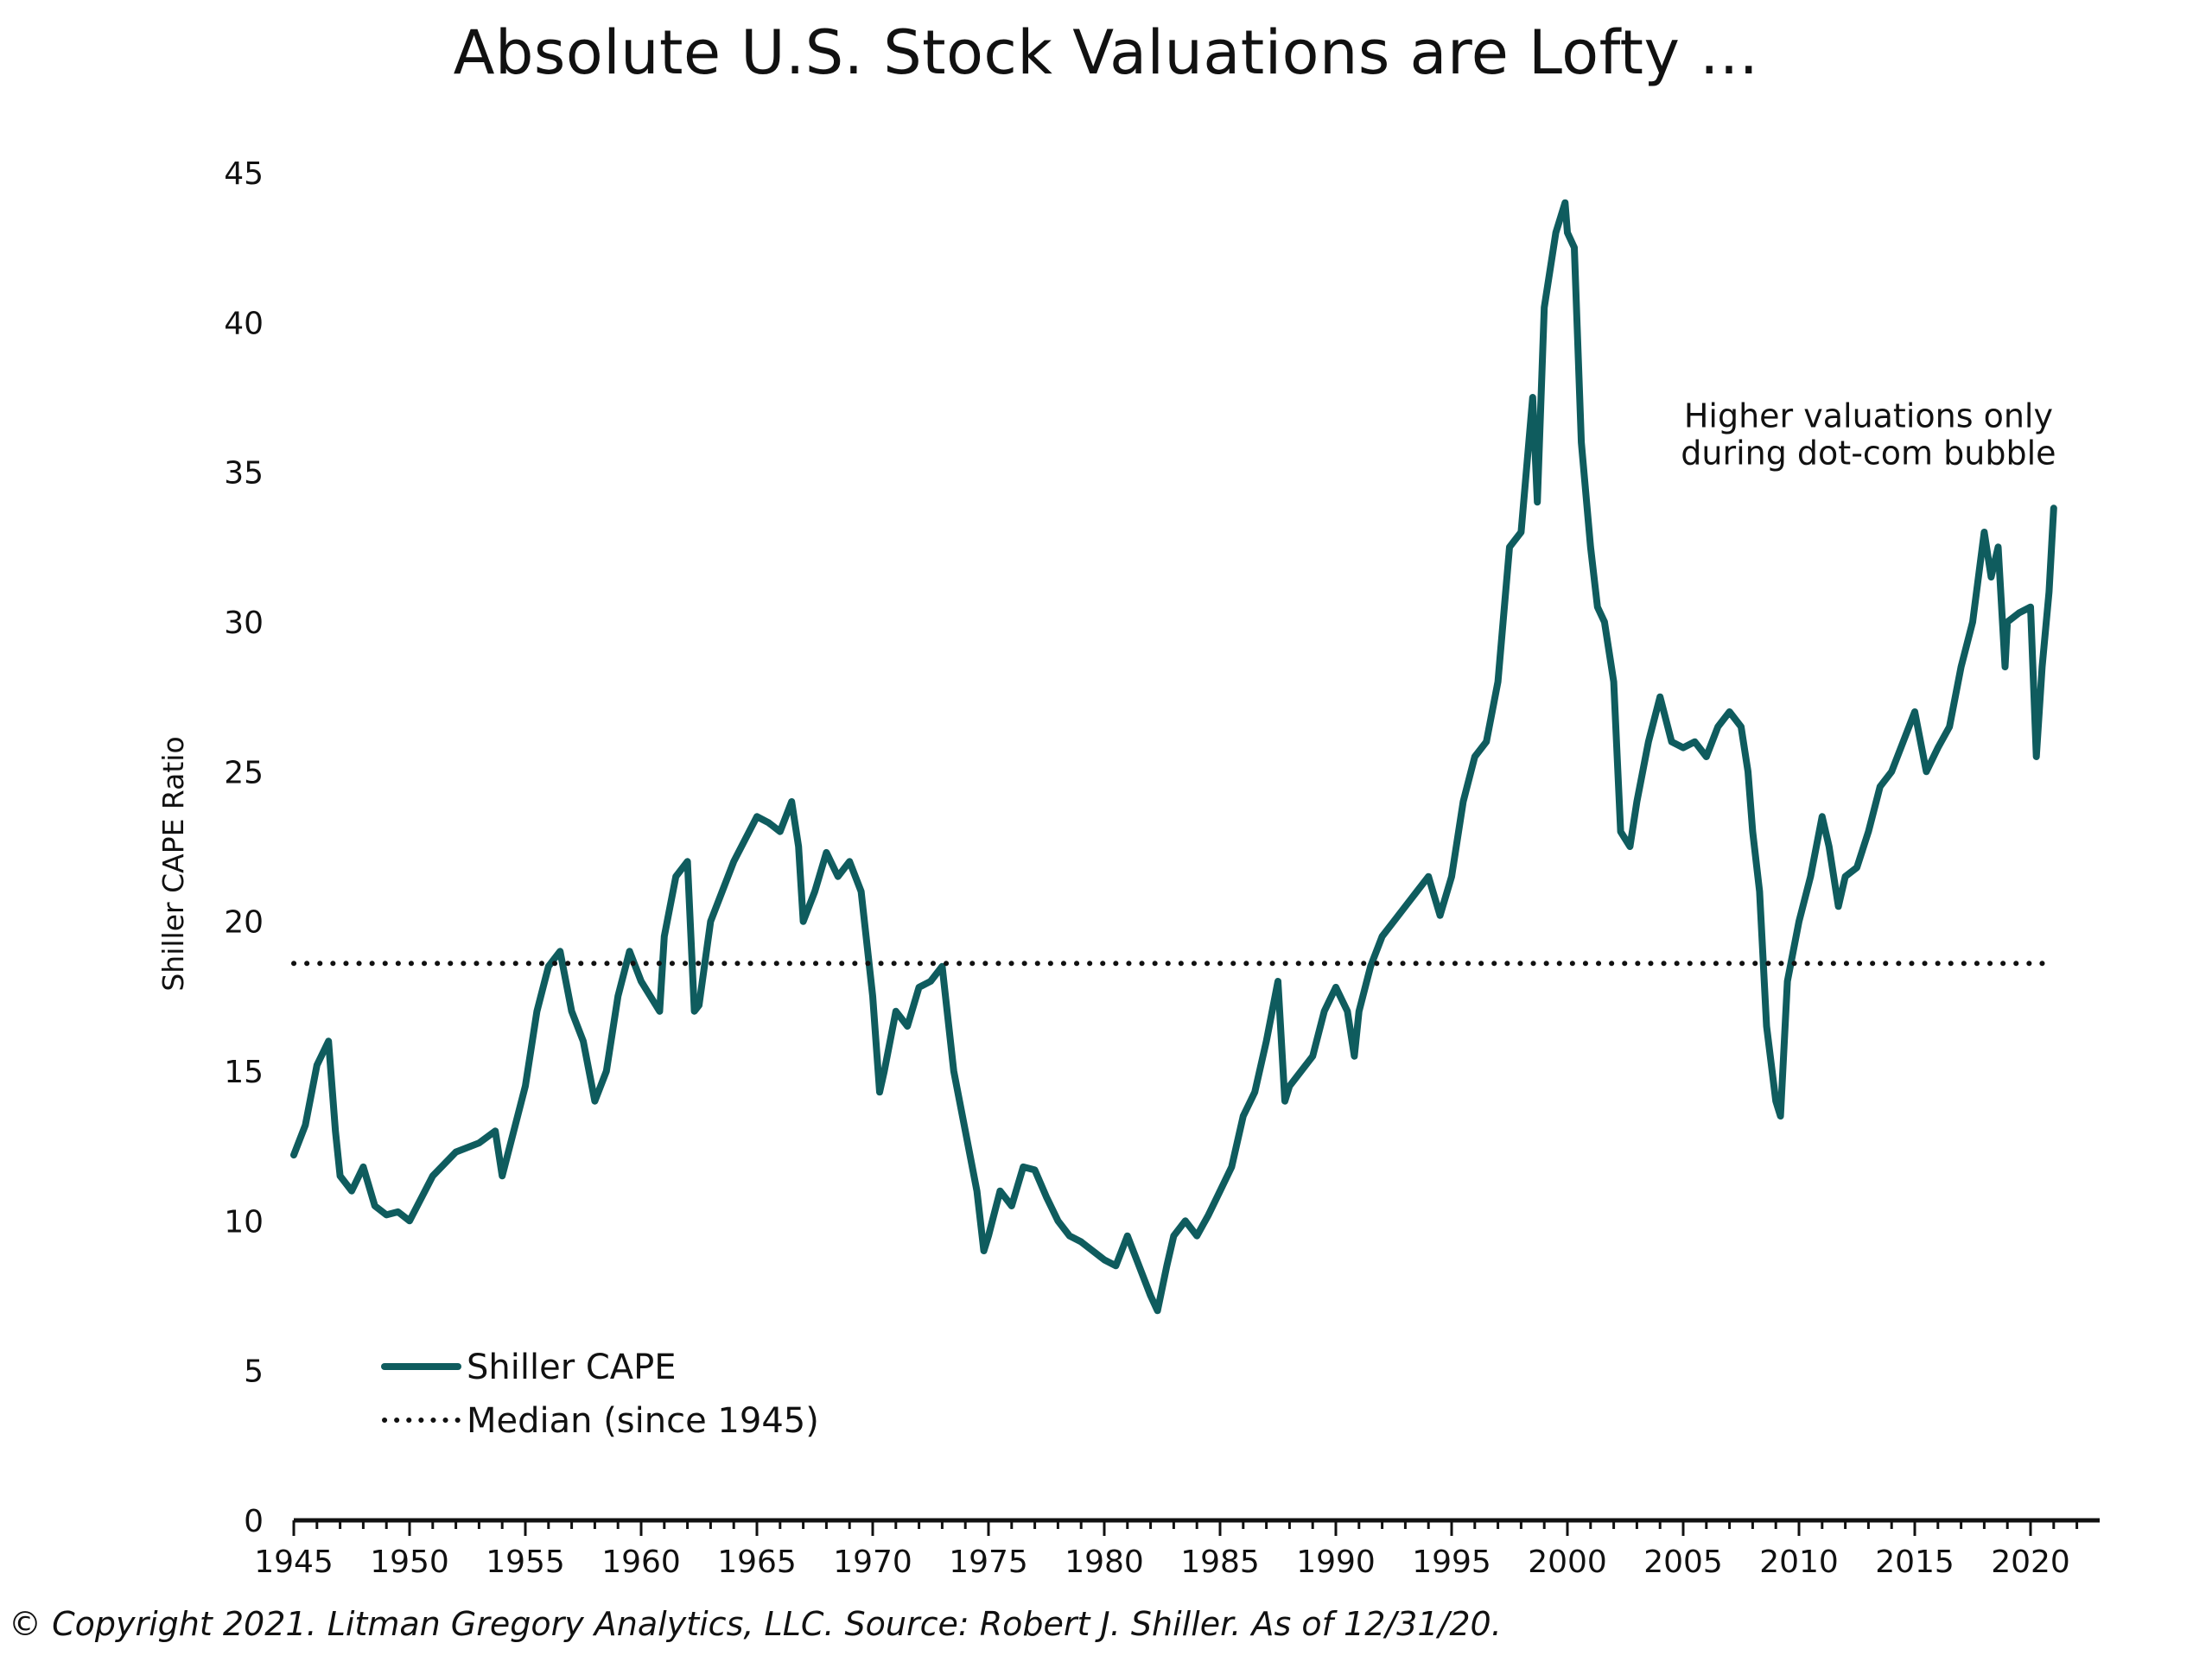 The image size is (2212, 1662). I want to click on x-tick-label: 1950, so click(409, 1562).